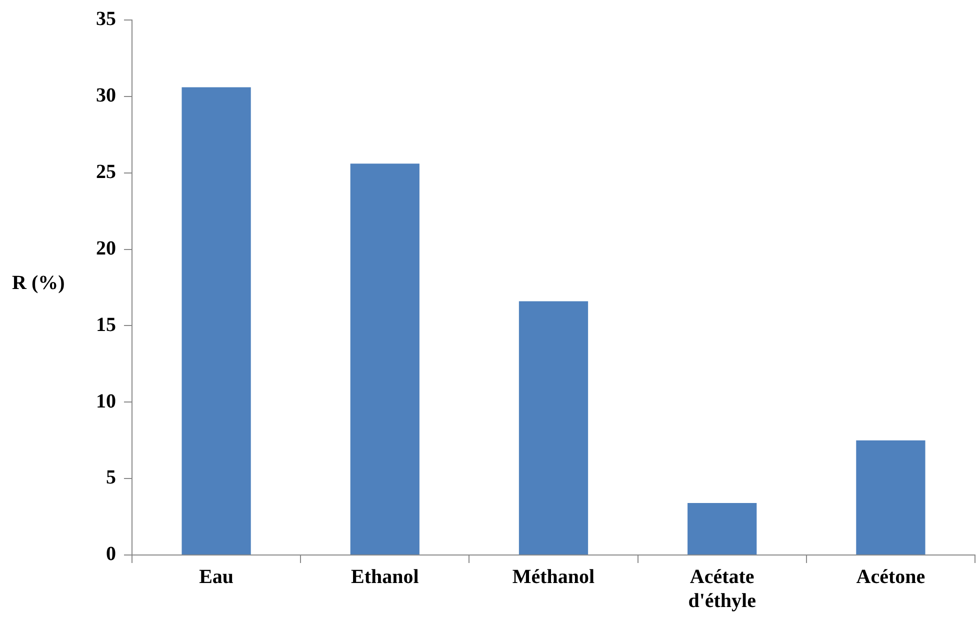 The image size is (977, 617). I want to click on x-tick-label: Acétate d'éthyle, so click(722, 589).